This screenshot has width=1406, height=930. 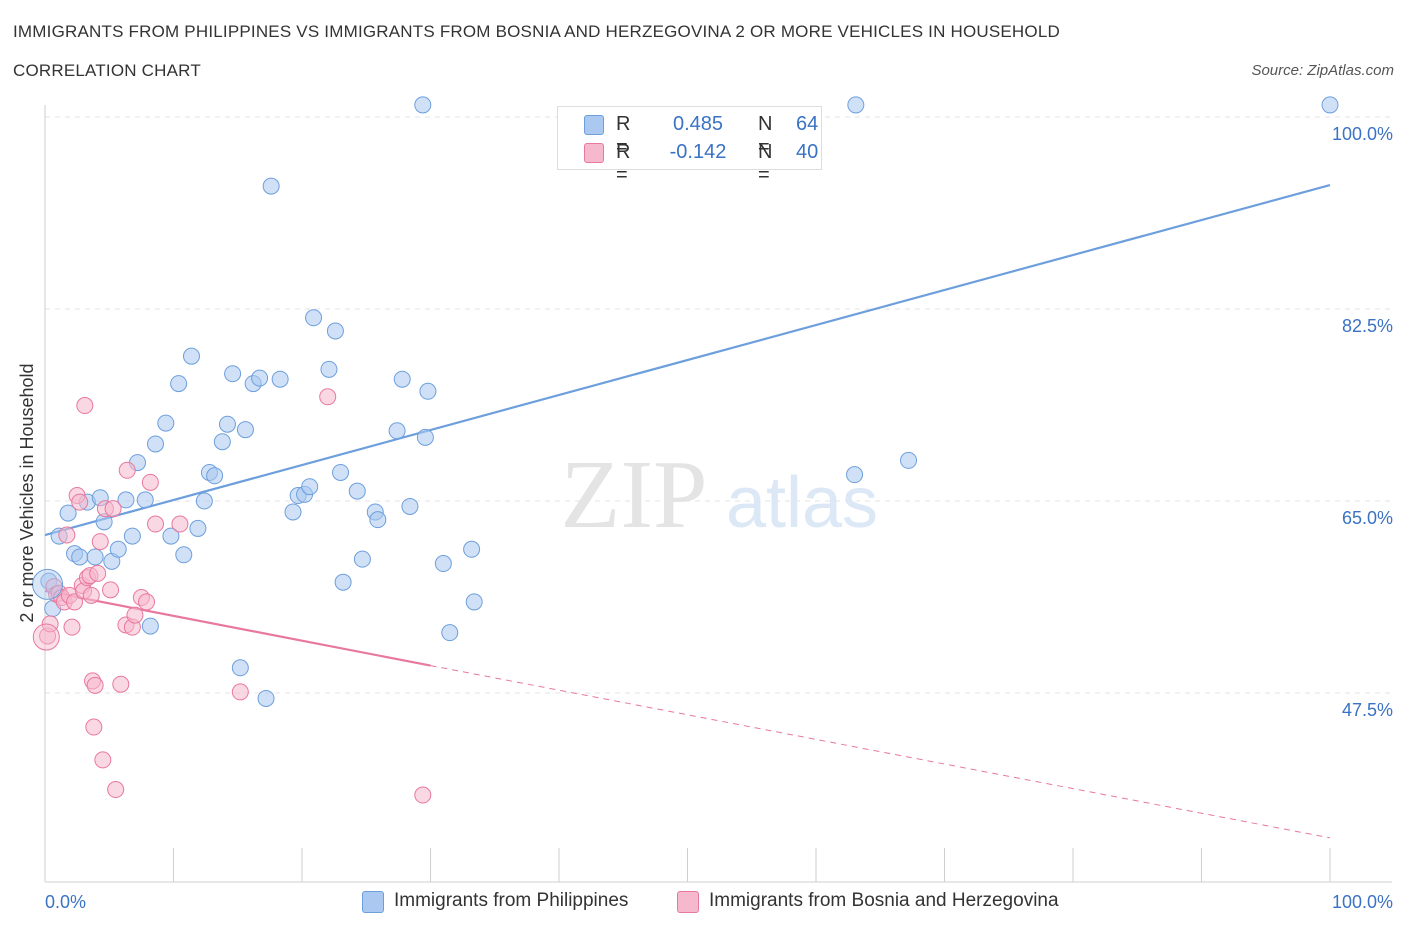 I want to click on watermark: ZIP atlas, so click(x=720, y=495).